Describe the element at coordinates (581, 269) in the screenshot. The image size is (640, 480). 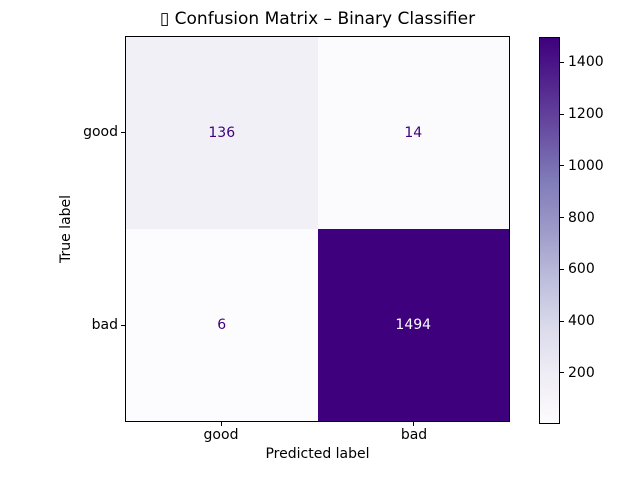
I see `colorbar-tick-label: 600` at that location.